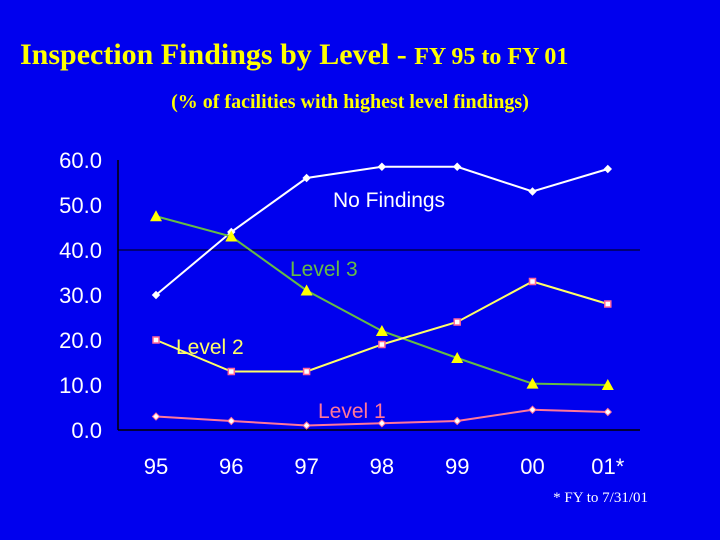  I want to click on y-tick-label: 10.0, so click(80, 385).